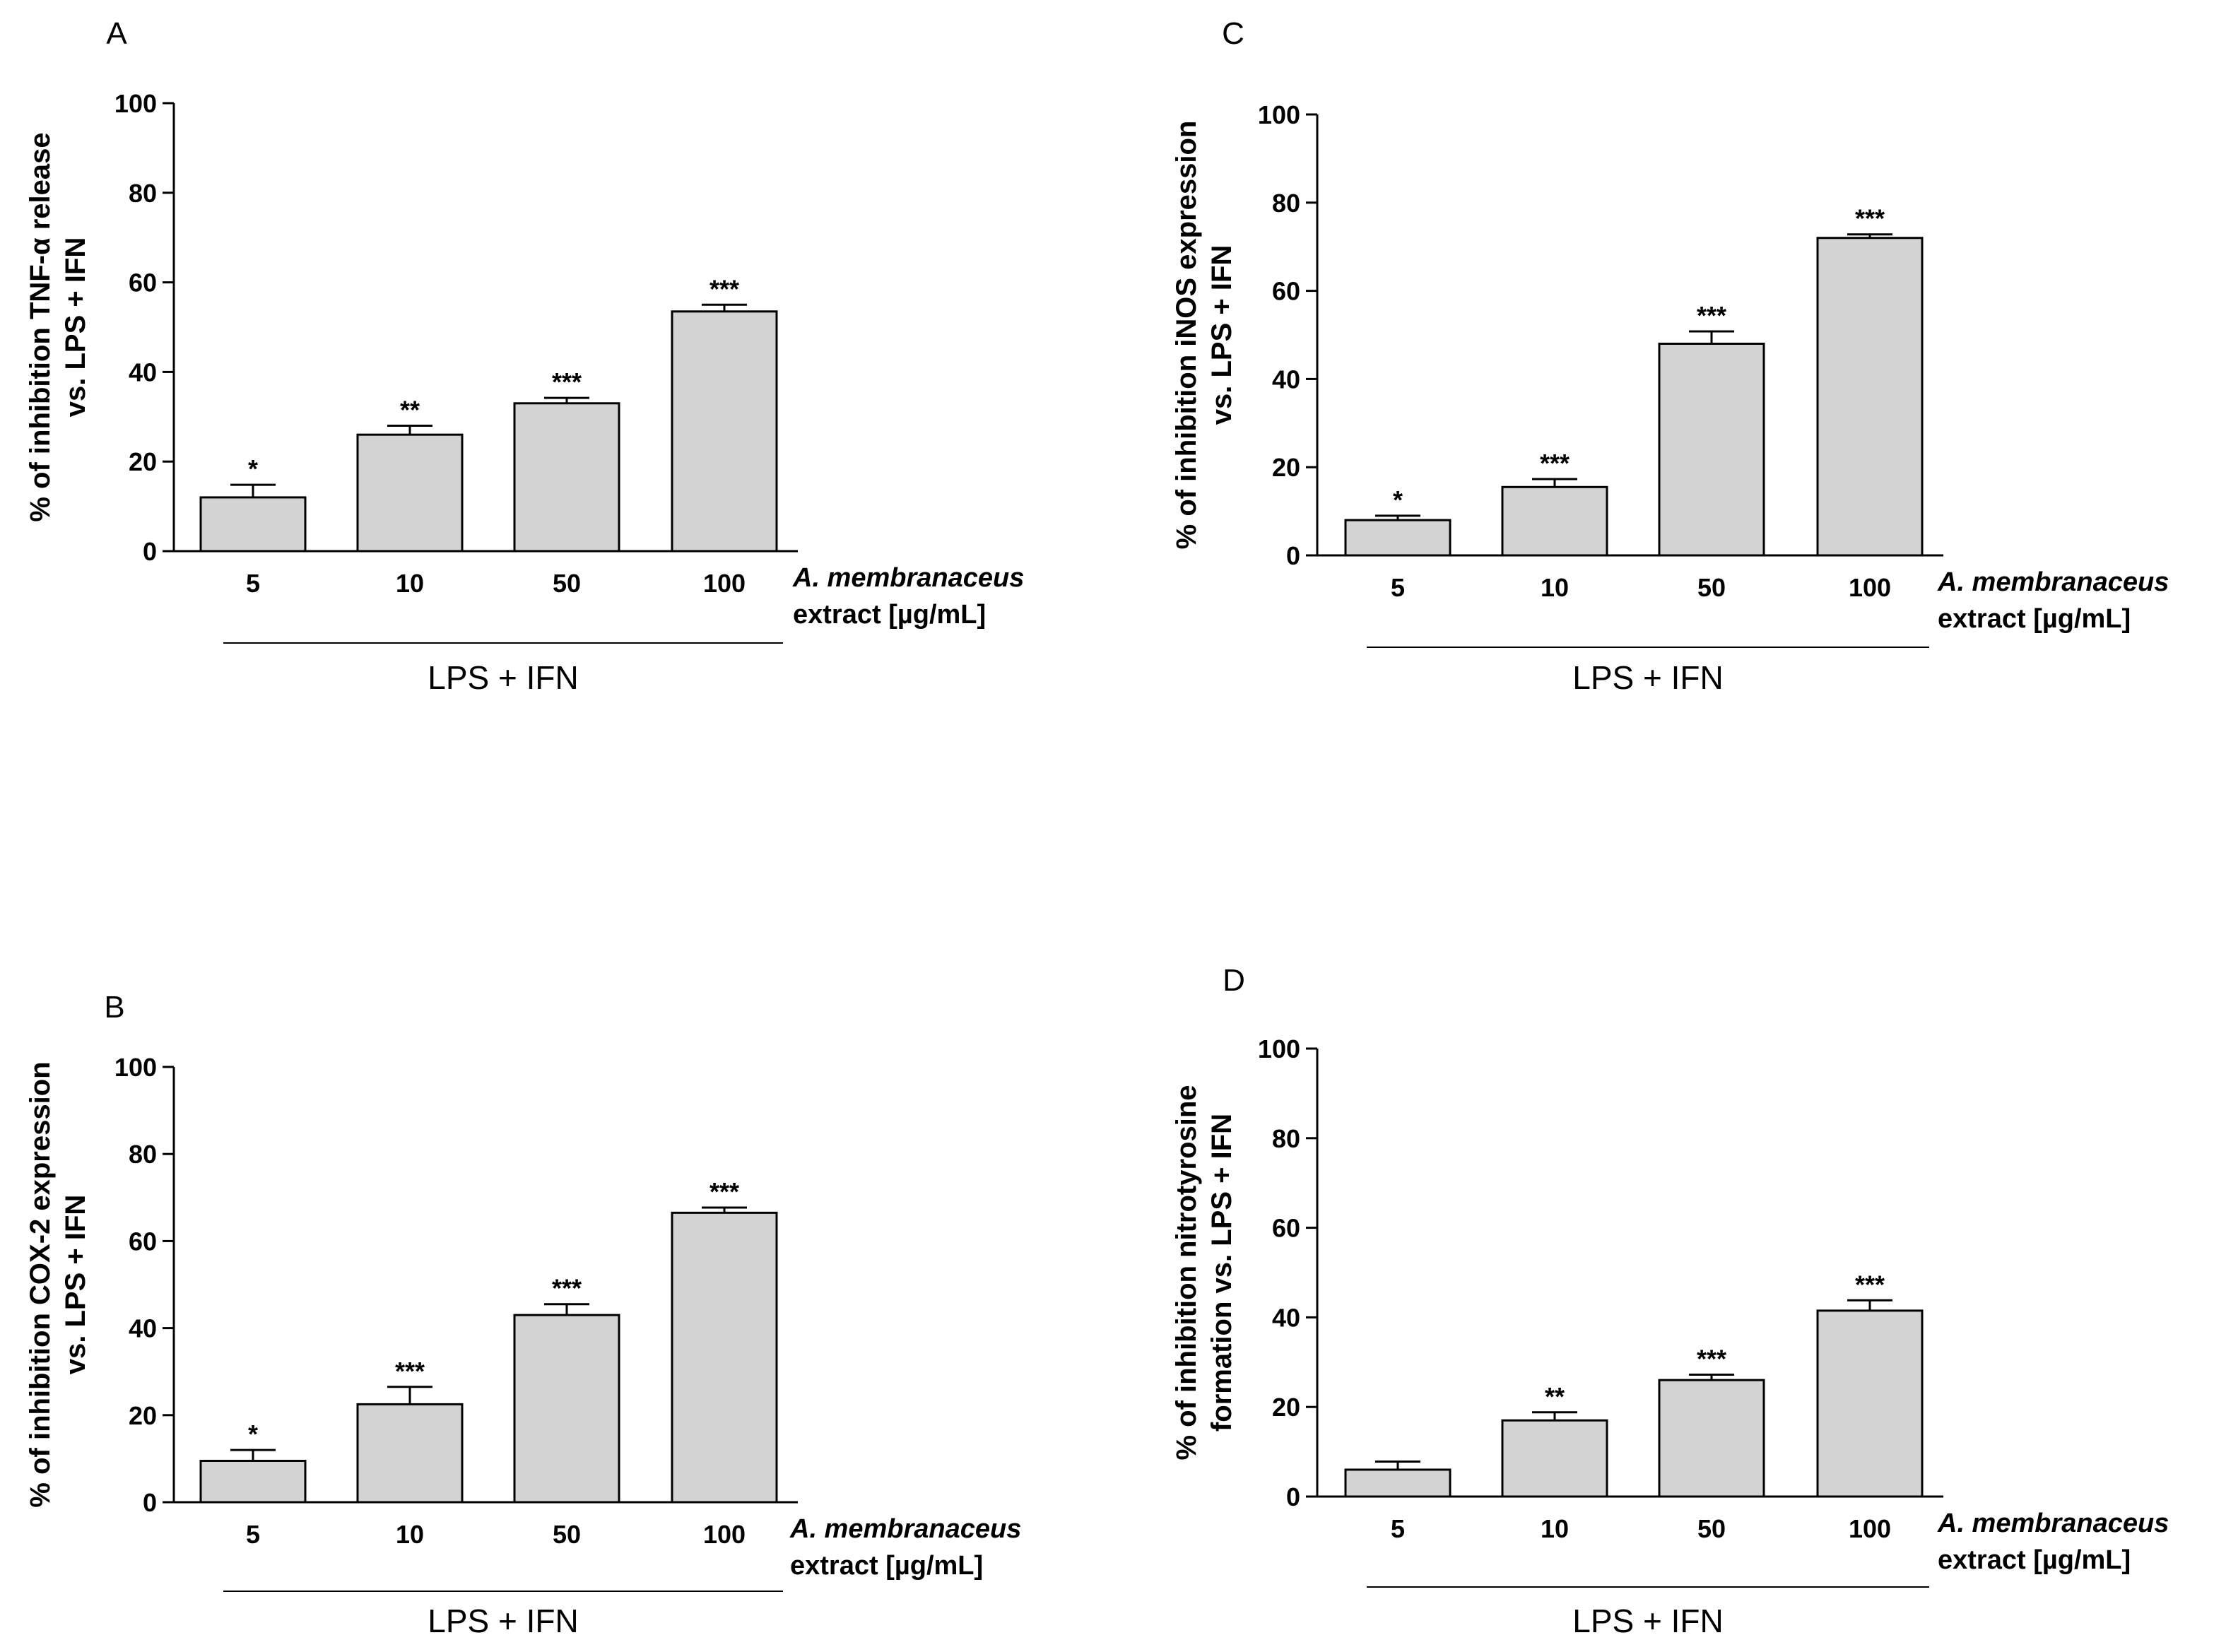 The image size is (2214, 1652). Describe the element at coordinates (1187, 335) in the screenshot. I see `y-axis-label-line-1: % of inhibition iNOS expression` at that location.